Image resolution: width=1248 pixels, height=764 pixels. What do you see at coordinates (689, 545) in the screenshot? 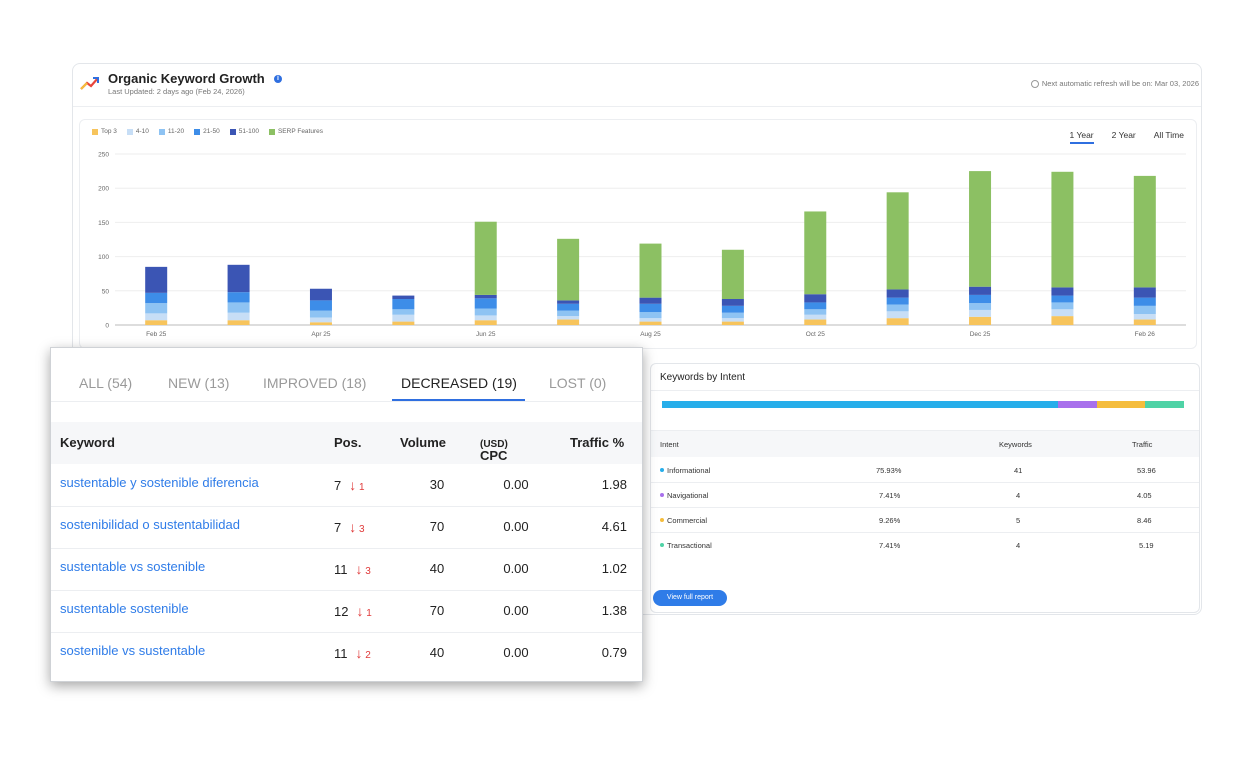
I see `intent-name-text: Transactional` at bounding box center [689, 545].